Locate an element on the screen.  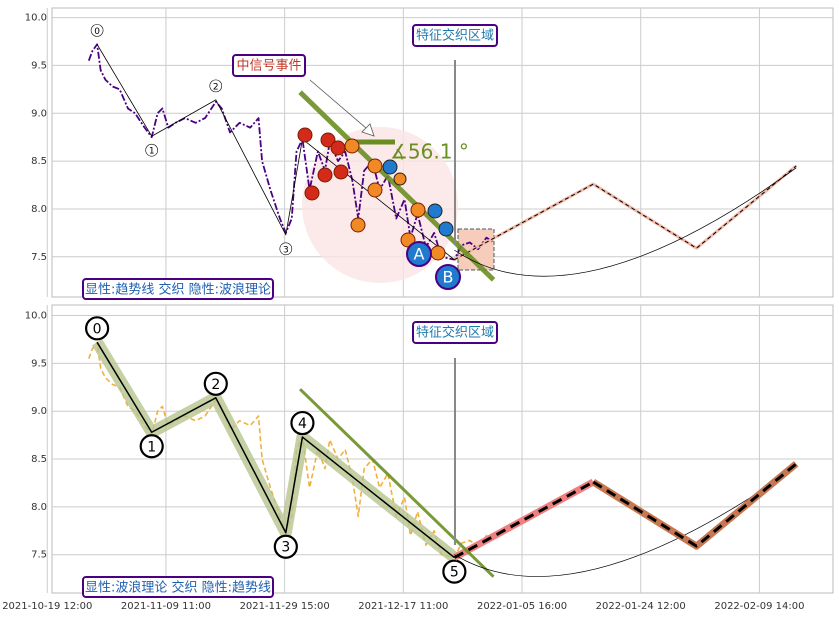
wave-label: 4 is located at coordinates (302, 424).